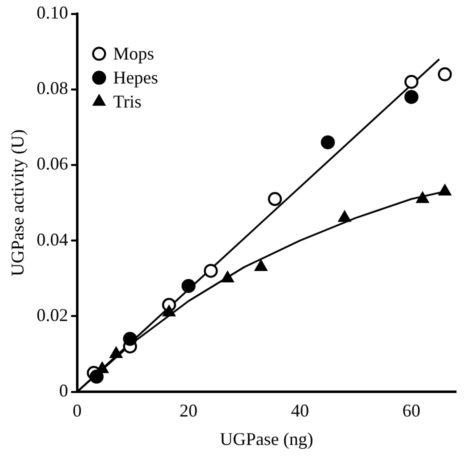 This screenshot has height=459, width=464. I want to click on y-tick-label: 0.02, so click(52, 314).